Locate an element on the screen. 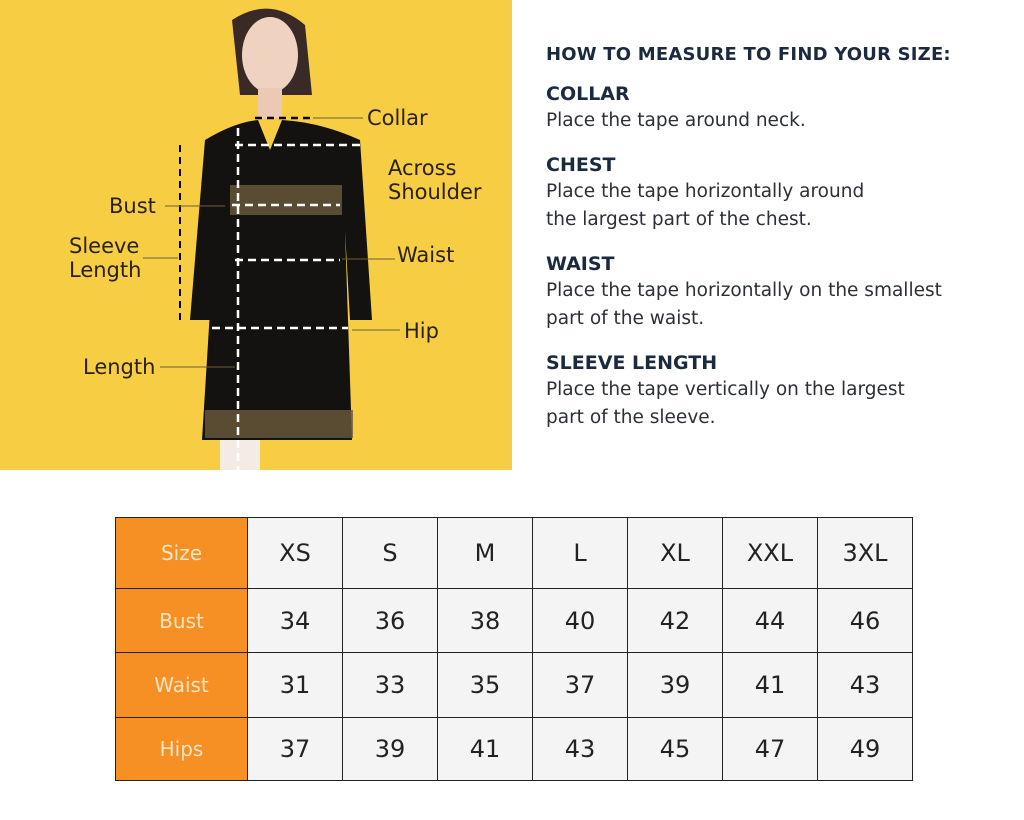  table-row-waist: Waist 31 33 35 37 39 41 43 is located at coordinates (514, 685).